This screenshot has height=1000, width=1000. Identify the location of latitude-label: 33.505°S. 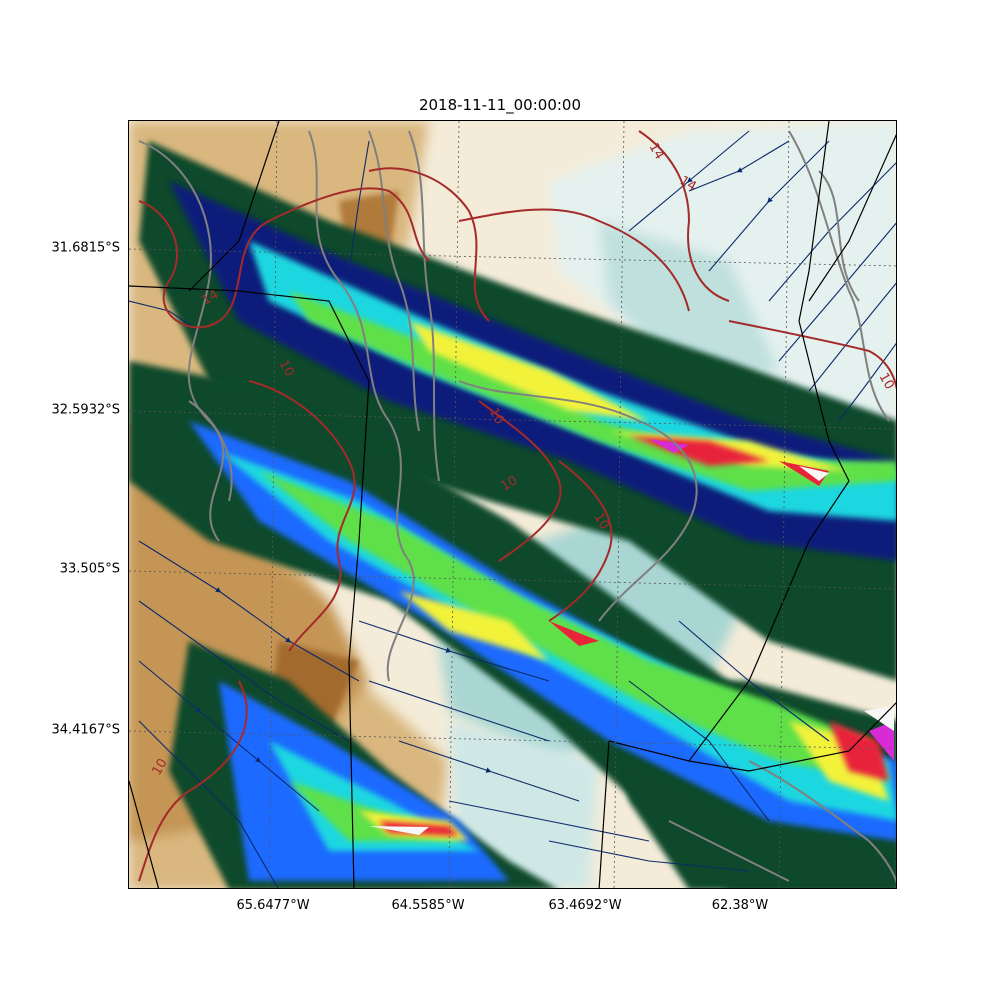
(89, 569).